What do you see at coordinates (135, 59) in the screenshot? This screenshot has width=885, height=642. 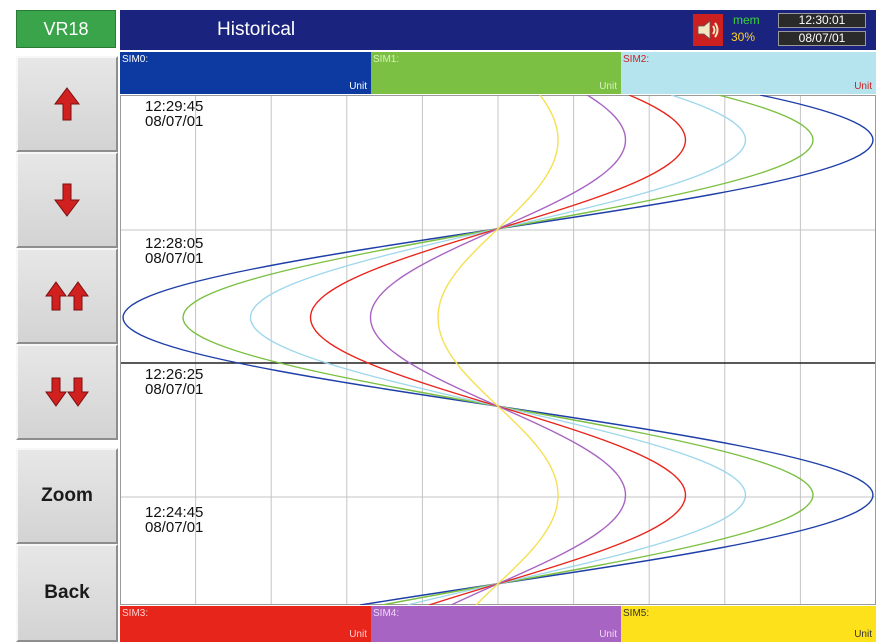 I see `channel-name: SIM0:` at bounding box center [135, 59].